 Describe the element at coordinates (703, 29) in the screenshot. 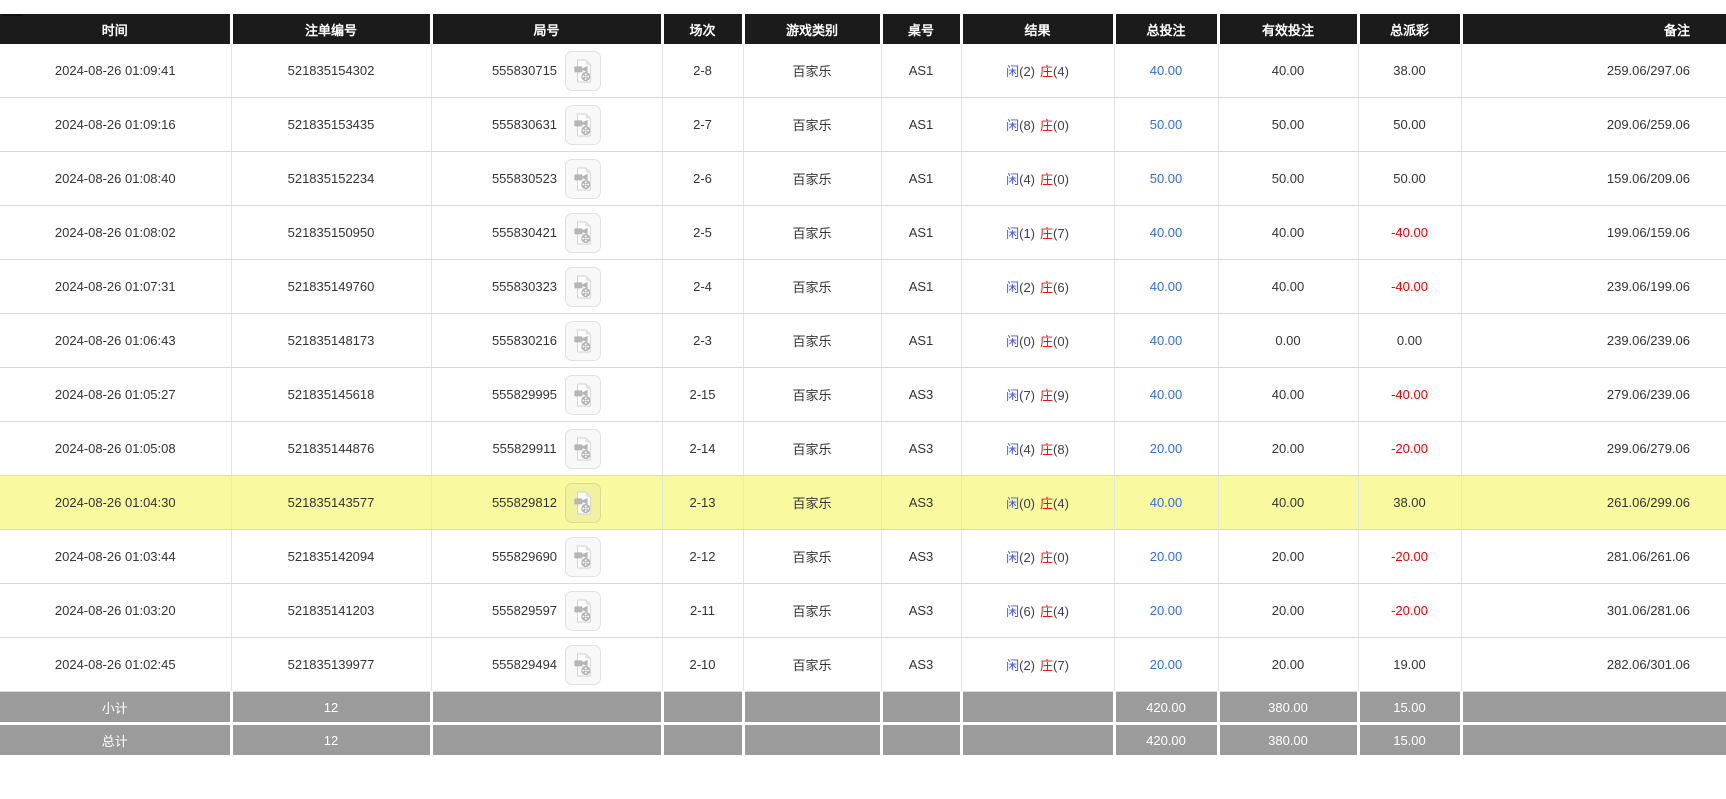

I see `header-session: 场次` at that location.